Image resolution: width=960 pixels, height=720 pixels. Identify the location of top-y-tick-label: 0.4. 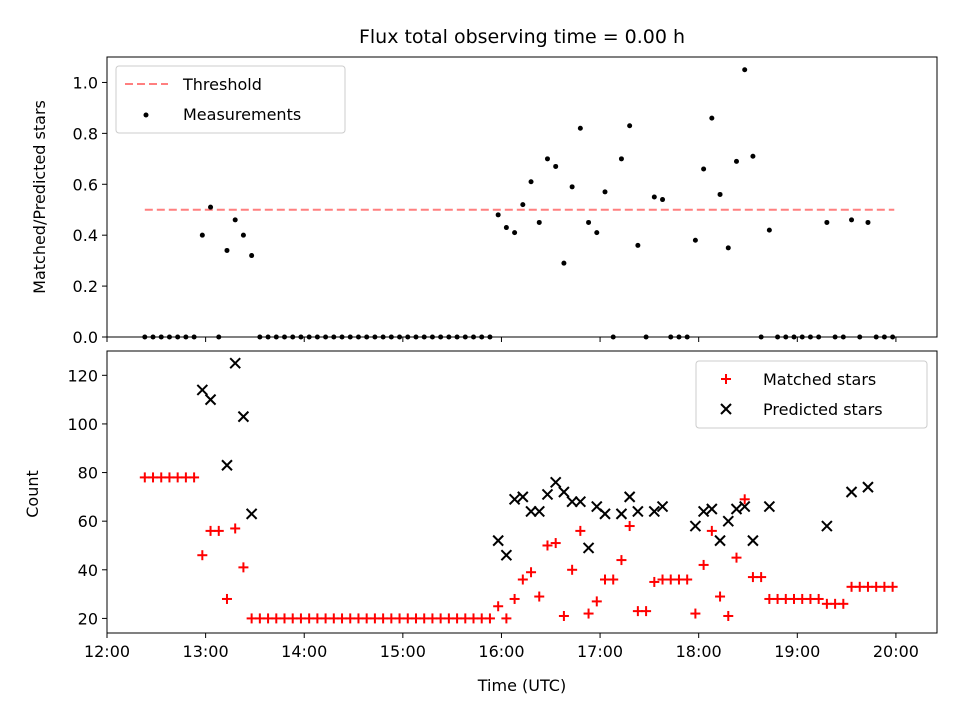
(85, 235).